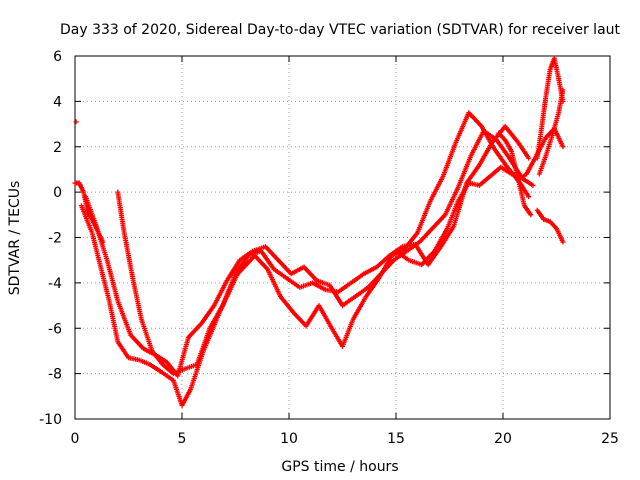  What do you see at coordinates (55, 284) in the screenshot?
I see `y-tick-label: -4` at bounding box center [55, 284].